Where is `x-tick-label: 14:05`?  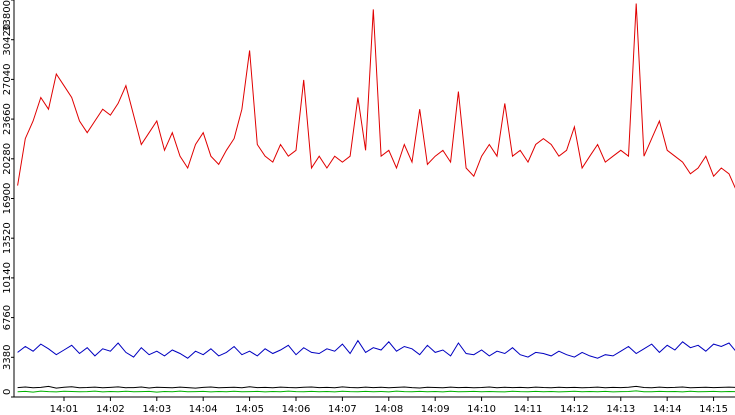
x-tick-label: 14:05 is located at coordinates (249, 409).